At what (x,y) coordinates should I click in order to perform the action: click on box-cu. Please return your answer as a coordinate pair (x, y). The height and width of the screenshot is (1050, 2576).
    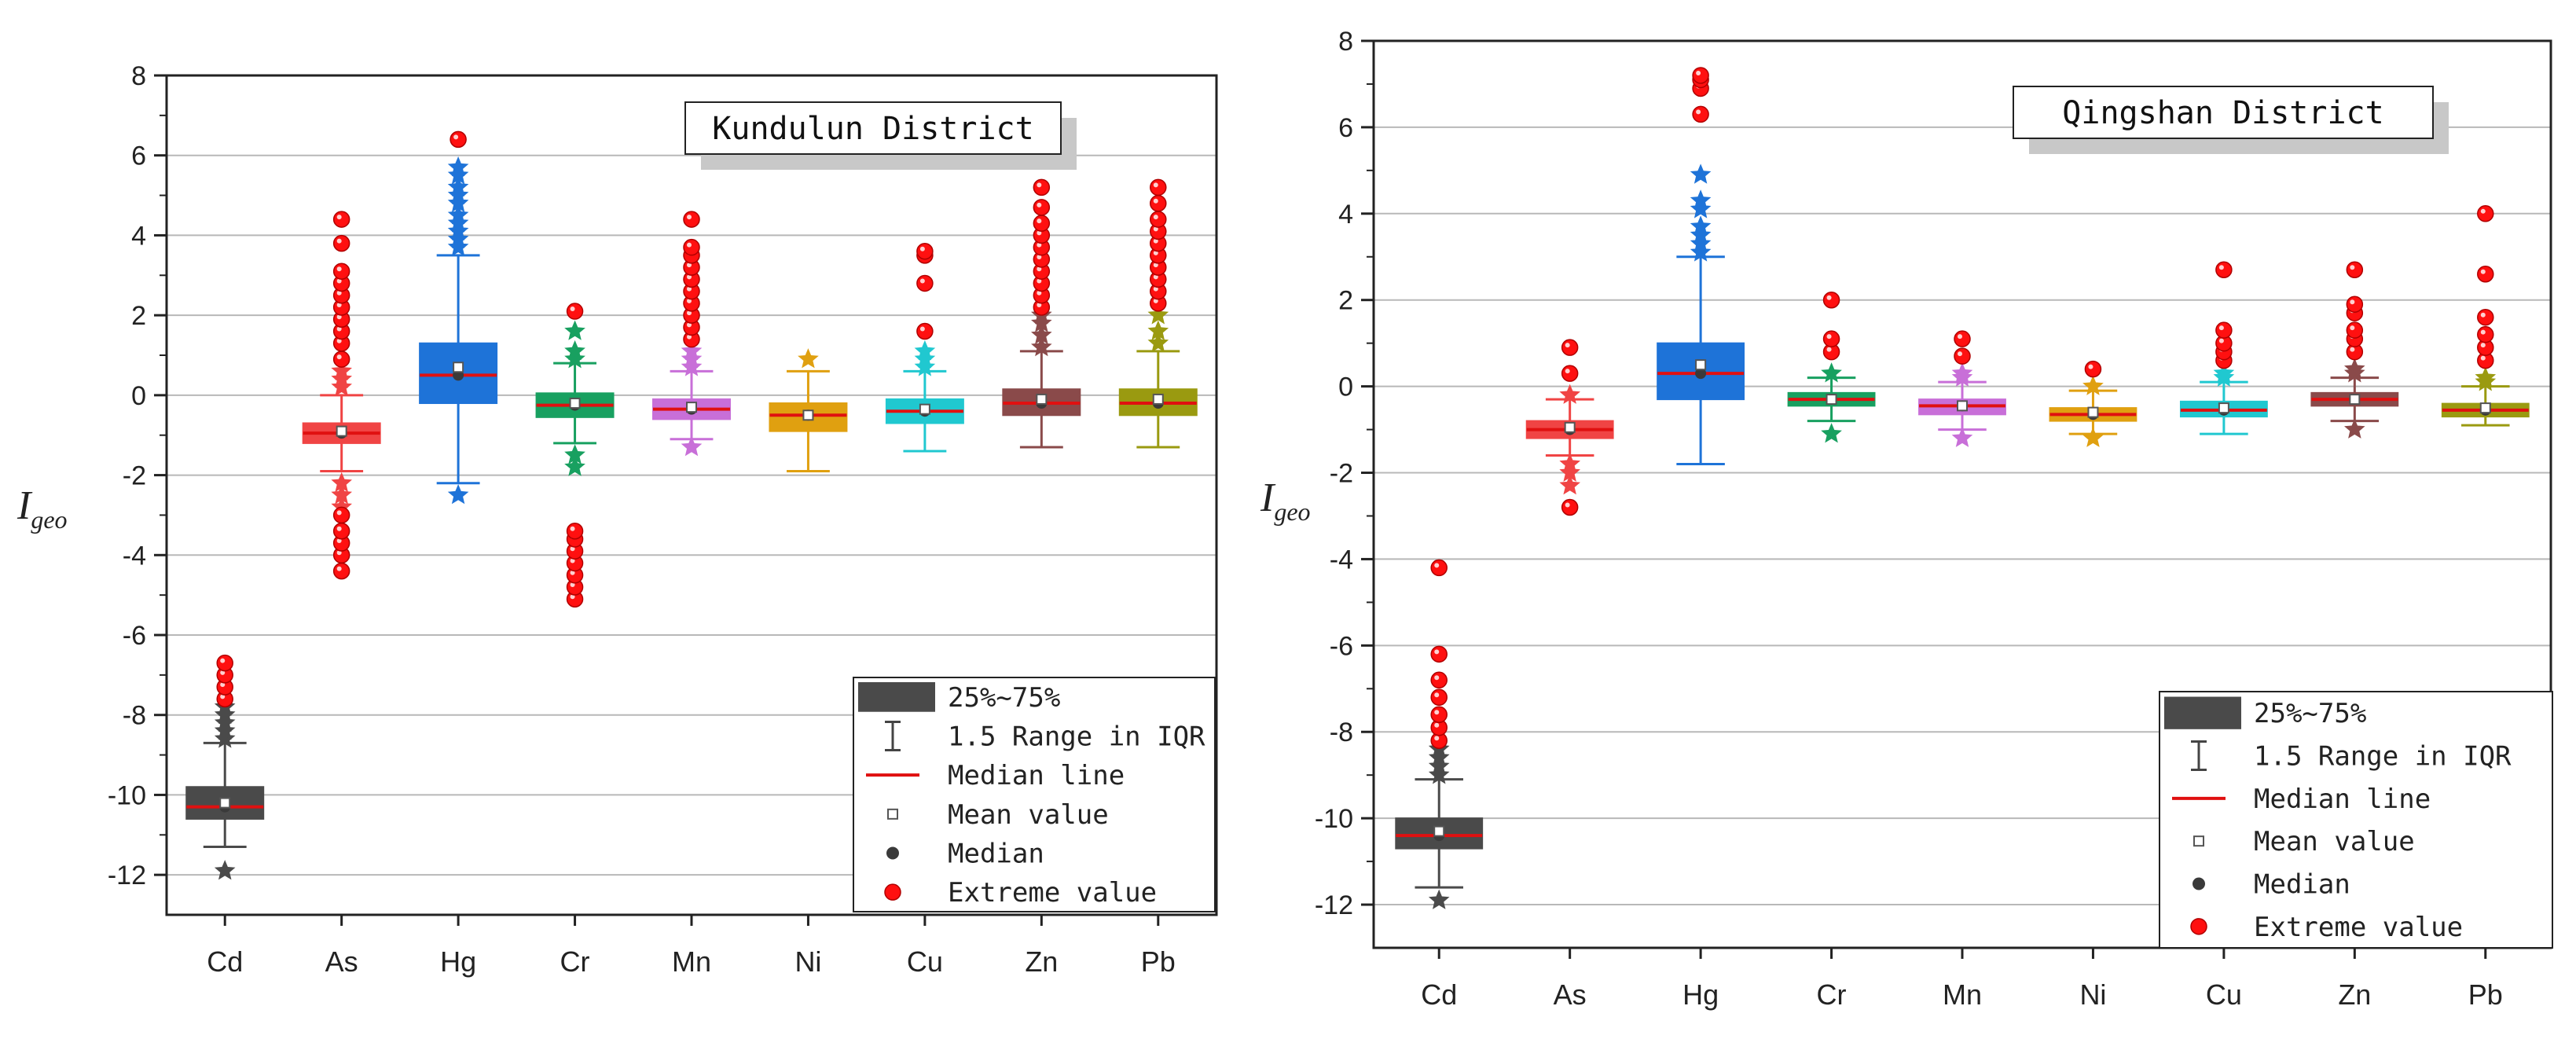
    Looking at the image, I should click on (924, 348).